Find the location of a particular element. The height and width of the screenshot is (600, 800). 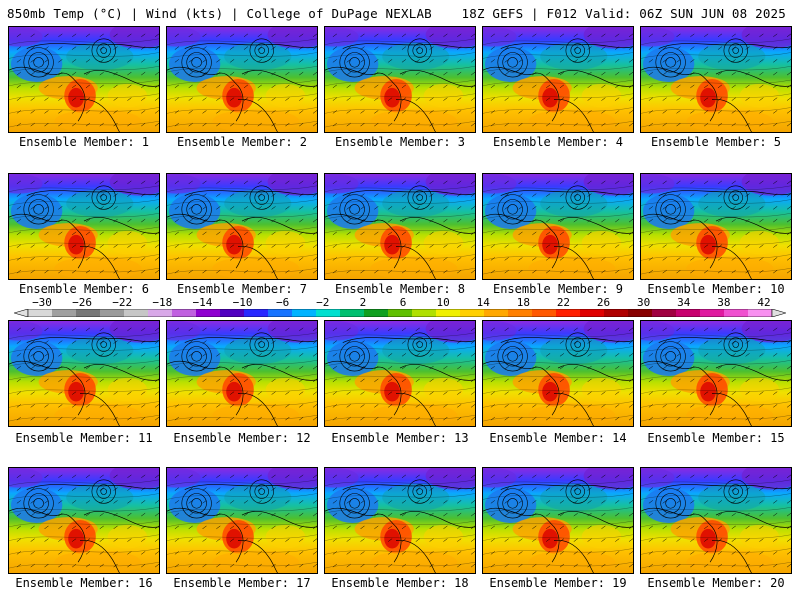

colorbar-right-arrow is located at coordinates (778, 313).